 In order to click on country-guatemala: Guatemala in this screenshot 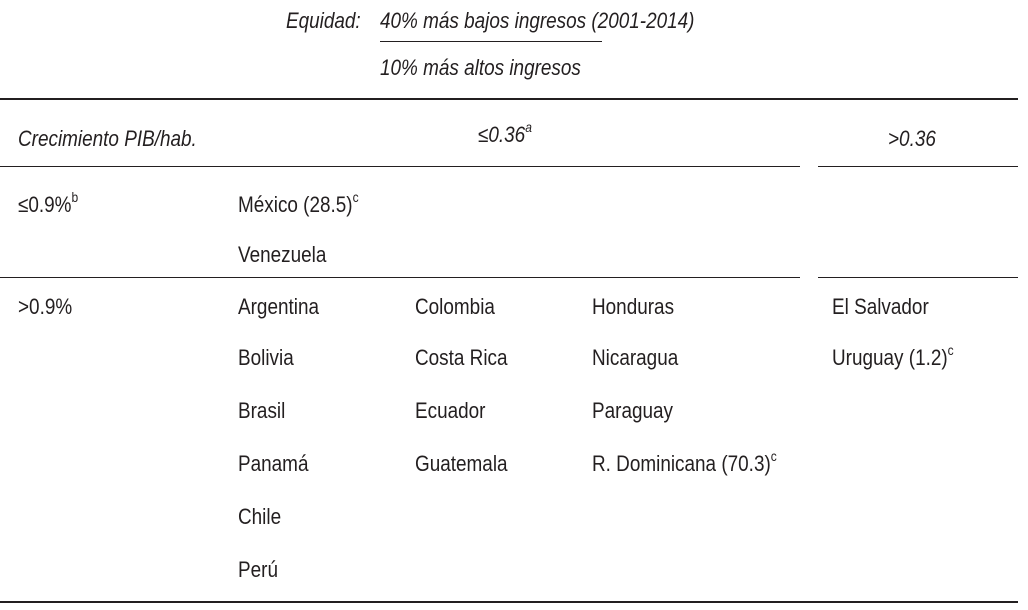, I will do `click(461, 463)`.